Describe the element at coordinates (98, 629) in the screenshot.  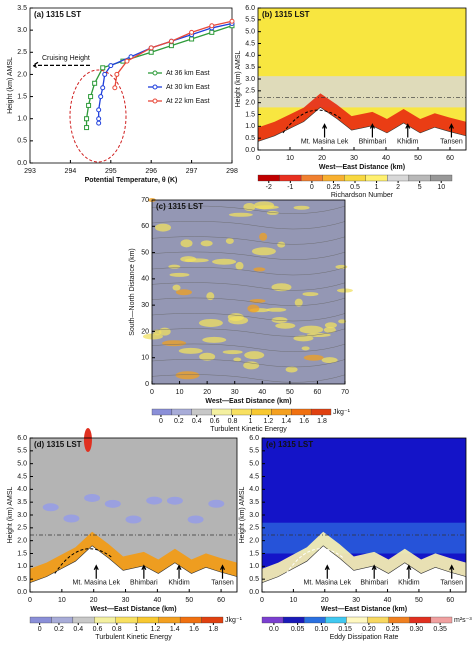
I see `colorbar-tick-label: 0.6` at that location.